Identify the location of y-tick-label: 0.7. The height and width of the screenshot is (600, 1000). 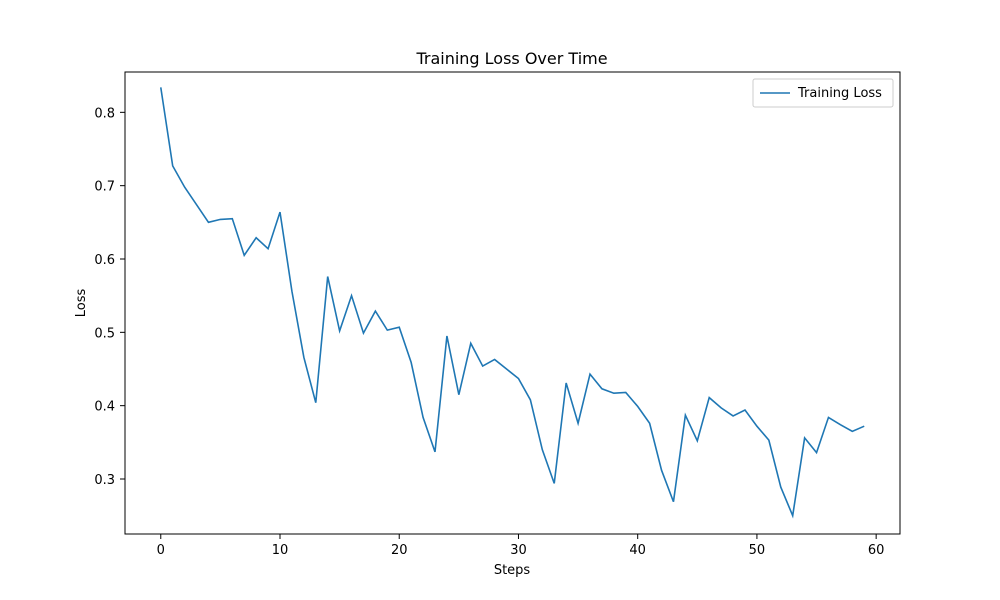
(104, 187).